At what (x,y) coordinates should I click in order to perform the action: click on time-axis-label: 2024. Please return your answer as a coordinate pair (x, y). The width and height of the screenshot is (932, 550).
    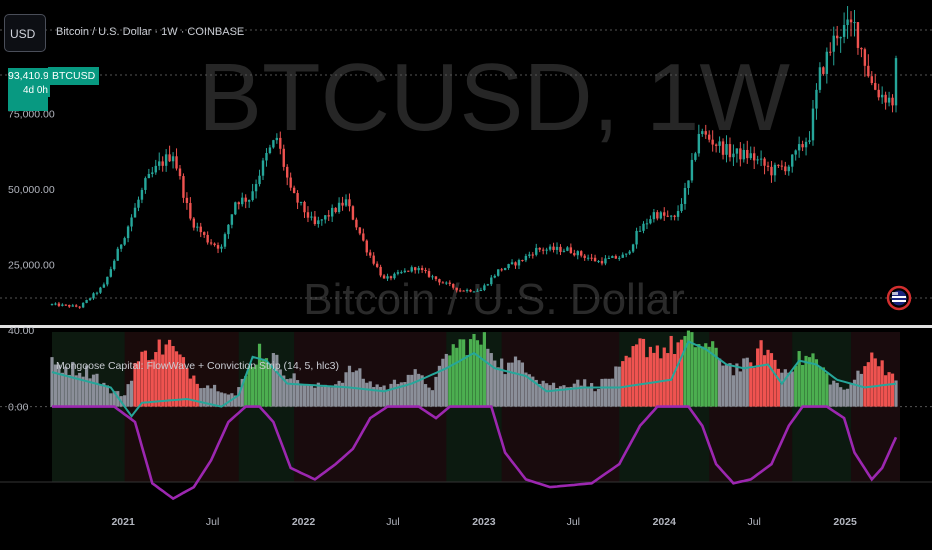
    Looking at the image, I should click on (665, 522).